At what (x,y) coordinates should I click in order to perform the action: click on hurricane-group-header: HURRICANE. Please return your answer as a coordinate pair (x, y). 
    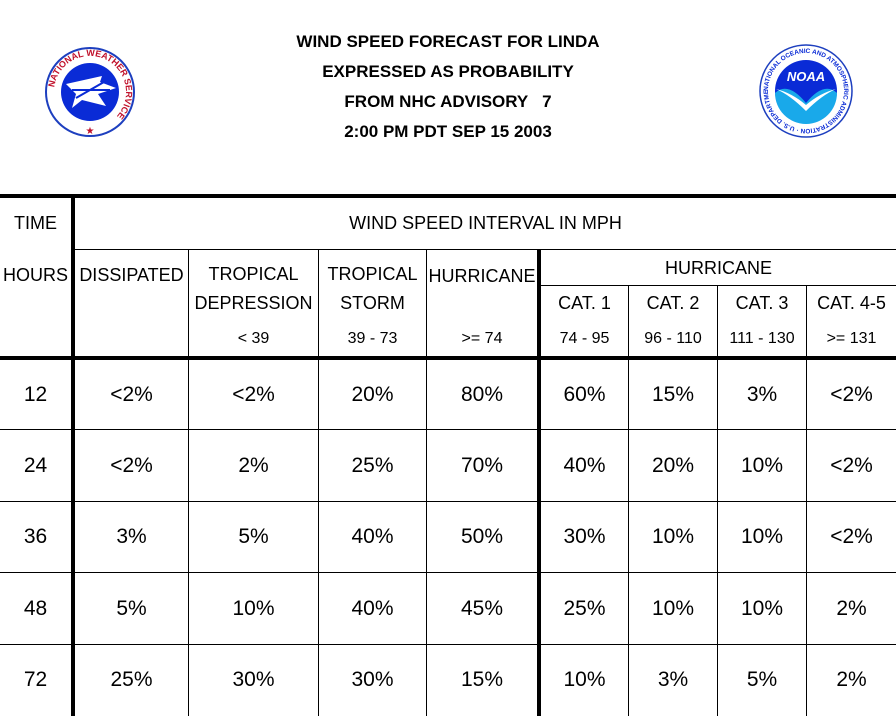
    Looking at the image, I should click on (718, 267).